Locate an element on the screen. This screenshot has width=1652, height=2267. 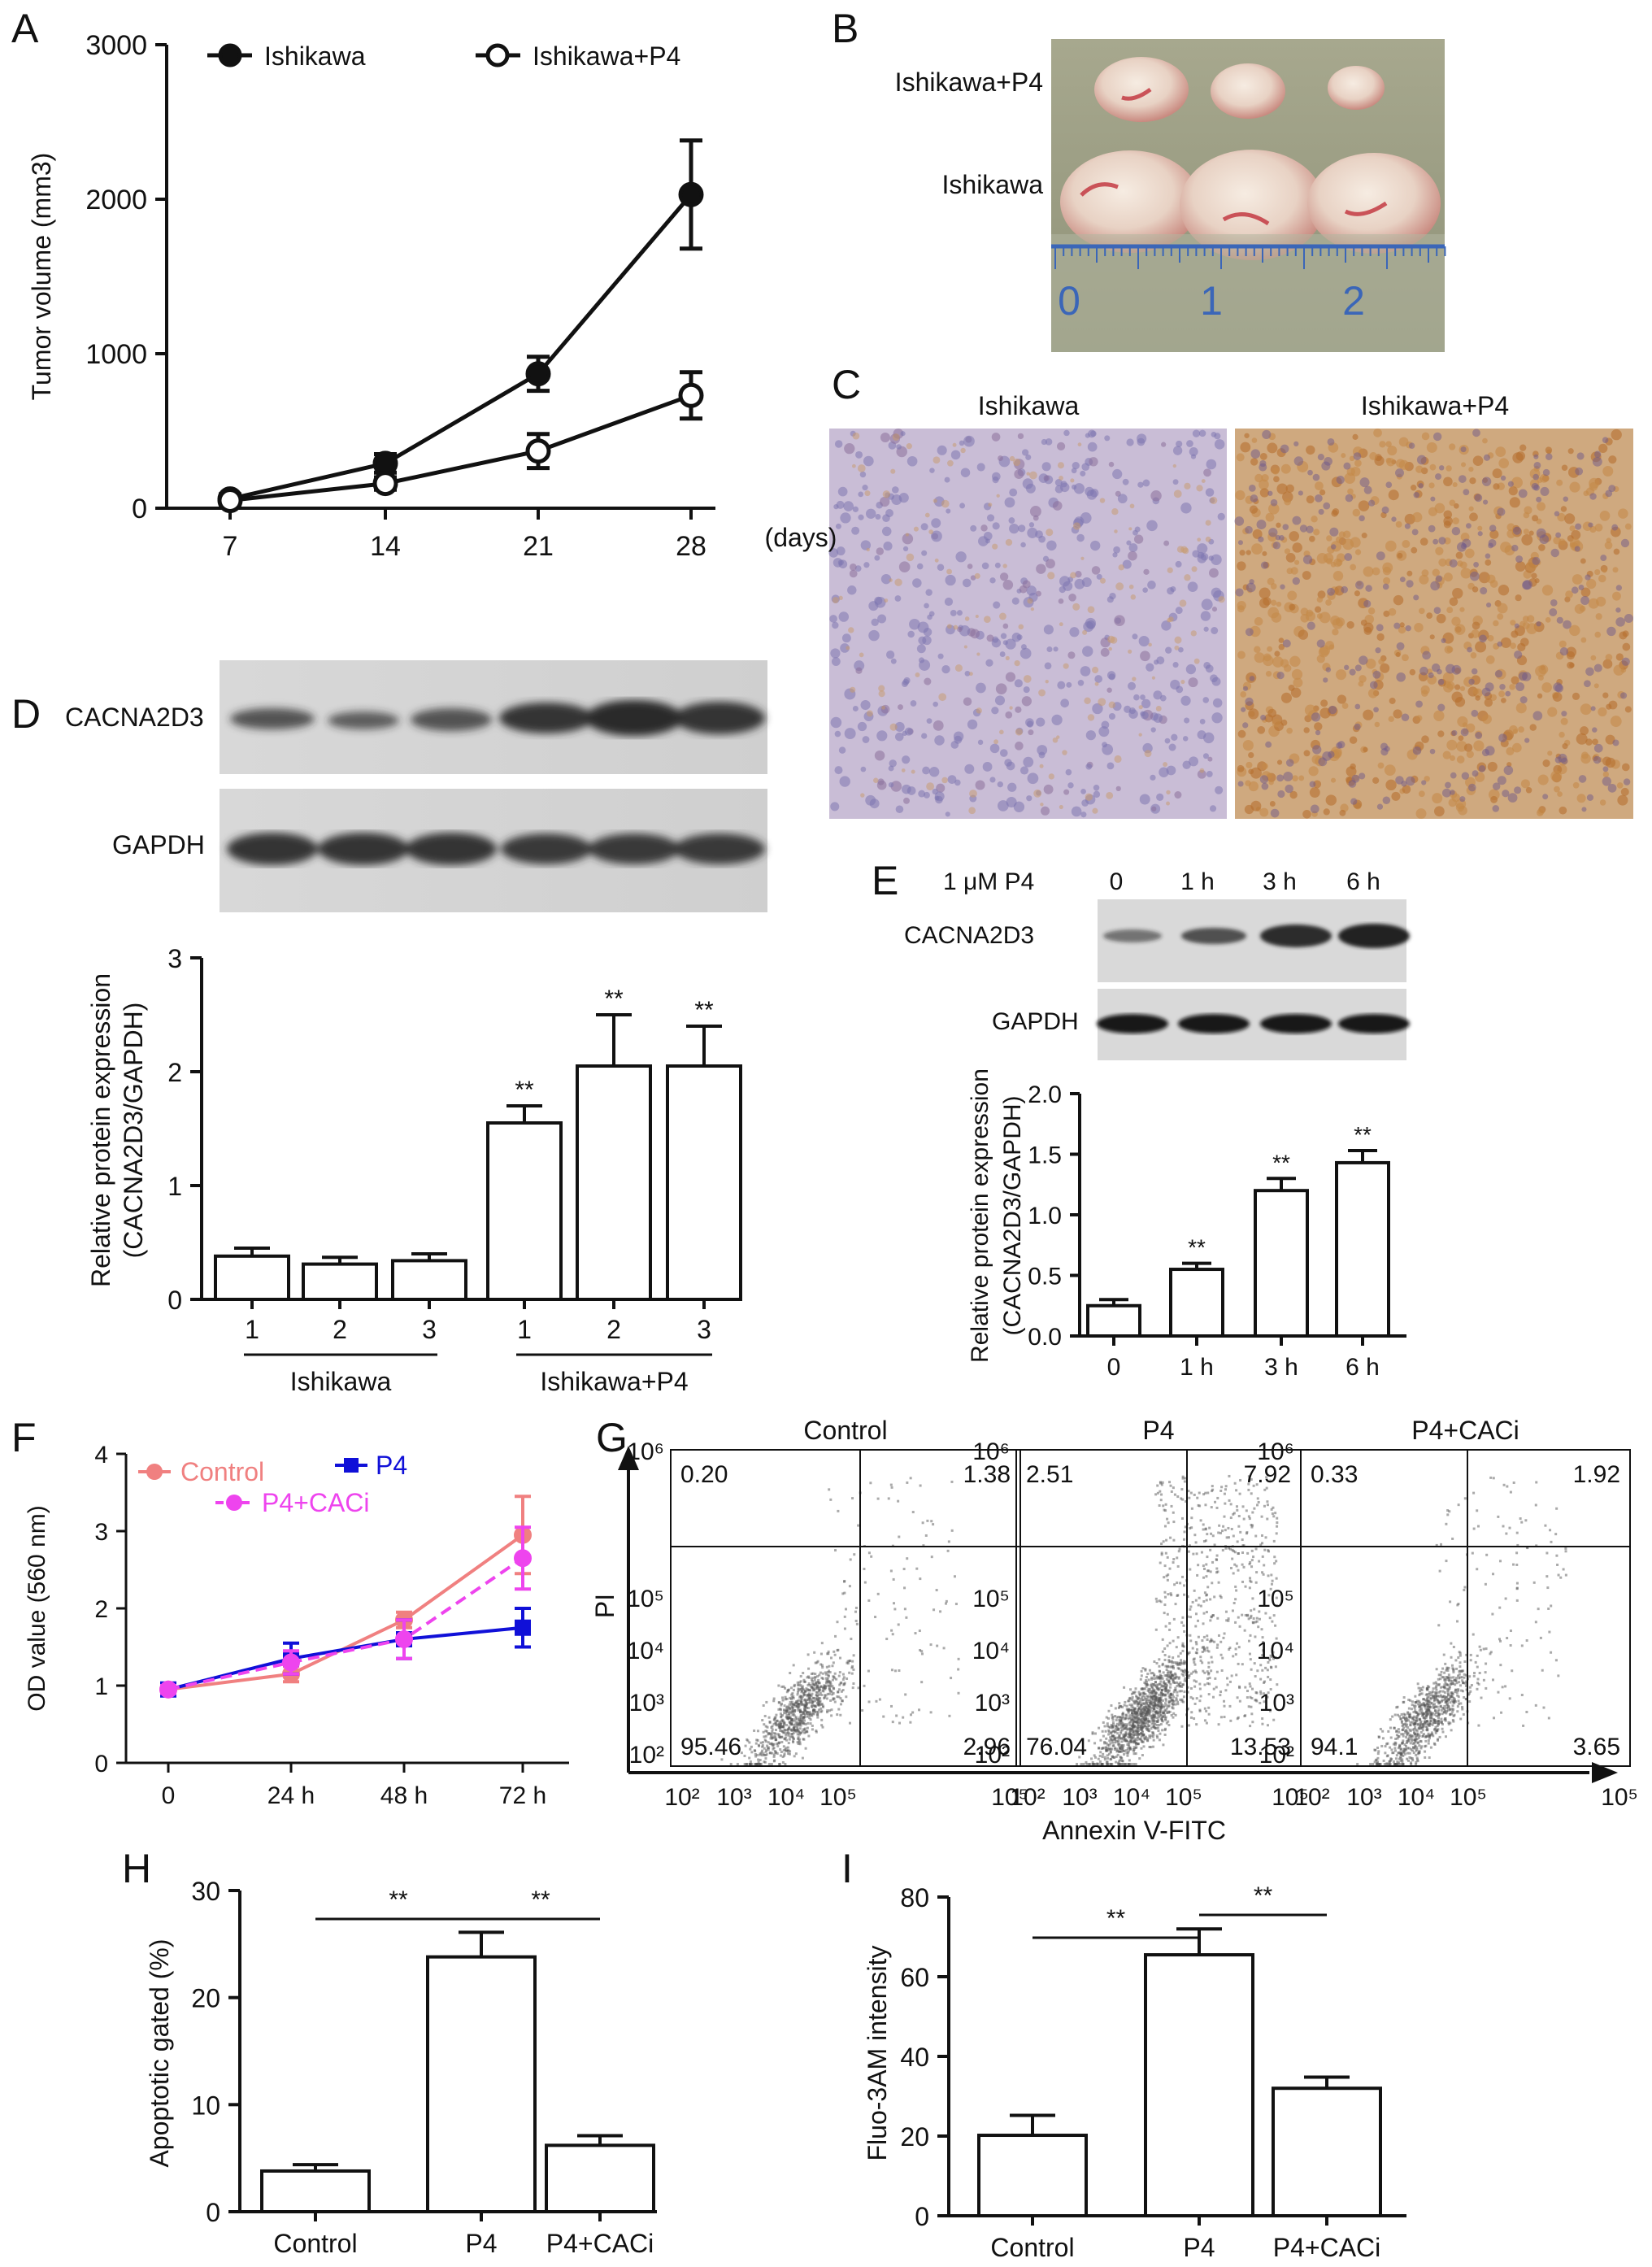
d-bar is located at coordinates (429, 1280).